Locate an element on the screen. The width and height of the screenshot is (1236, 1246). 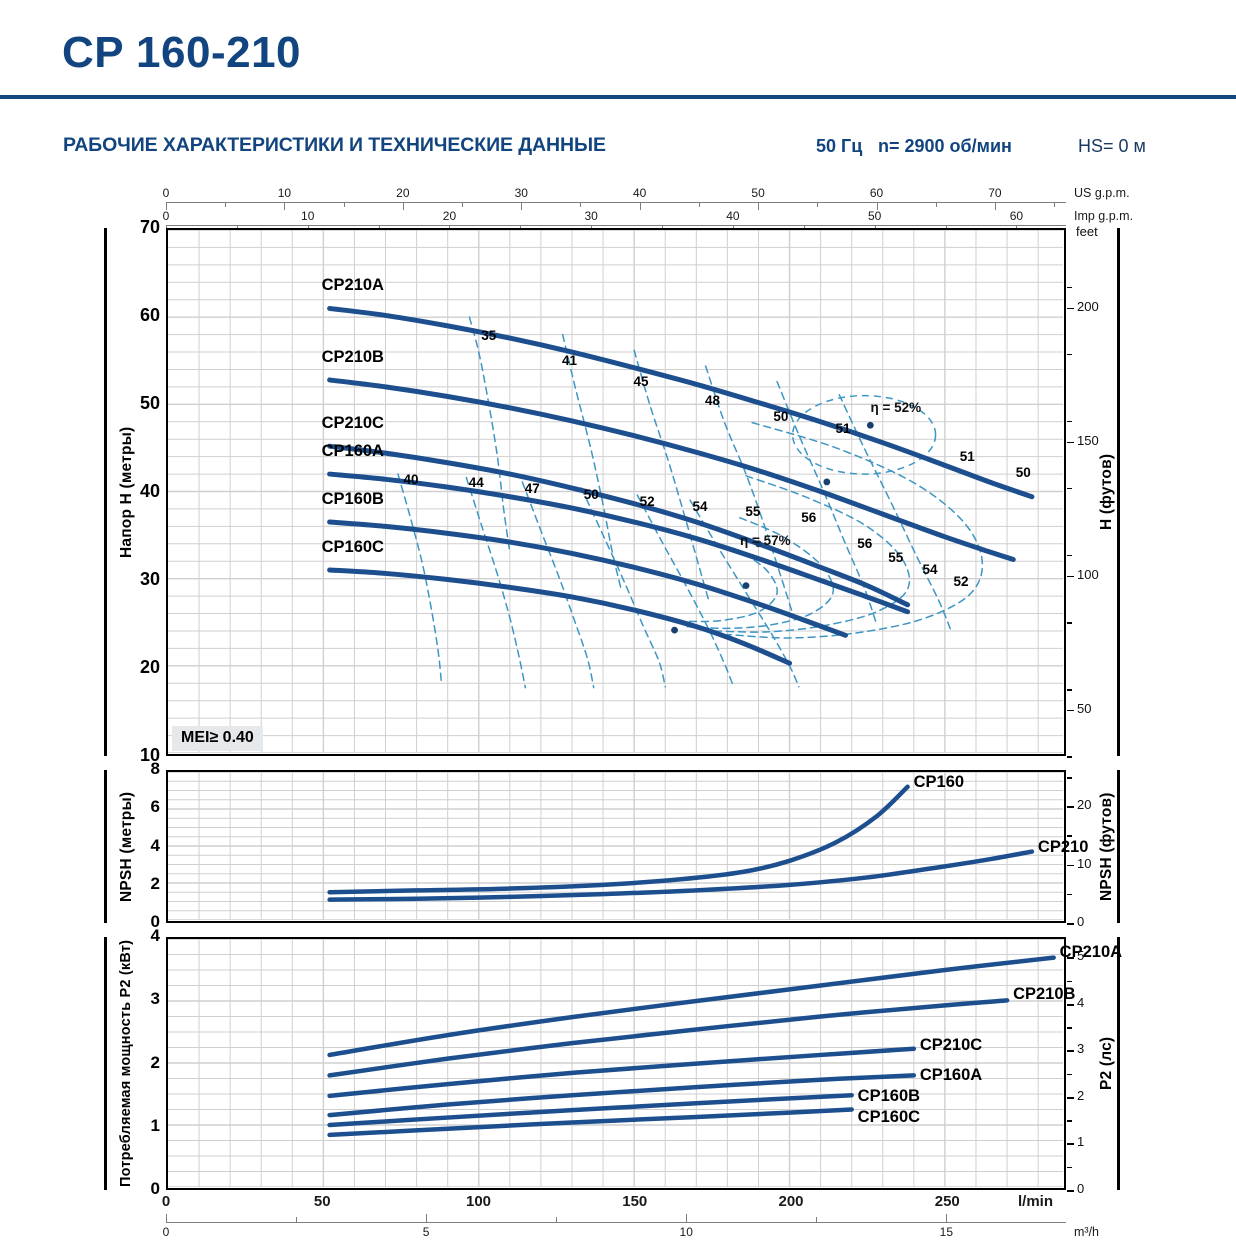
power-series-label-CP160C: CP160C is located at coordinates (889, 1116).